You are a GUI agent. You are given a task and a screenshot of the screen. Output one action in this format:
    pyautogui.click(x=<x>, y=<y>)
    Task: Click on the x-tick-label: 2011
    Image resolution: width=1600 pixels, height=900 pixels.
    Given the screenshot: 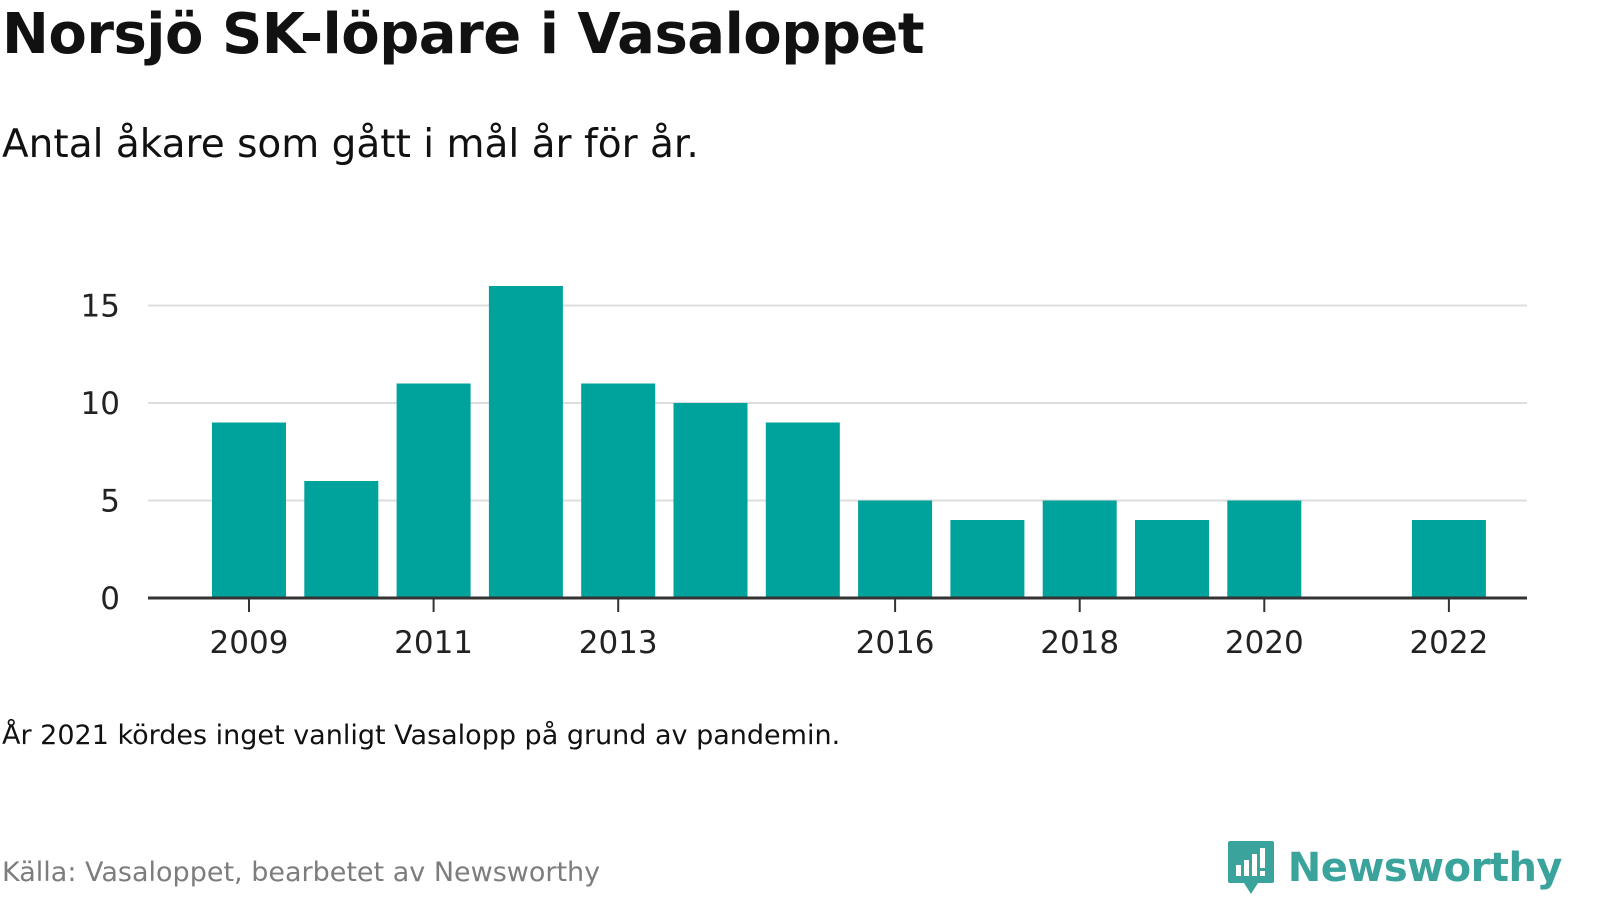 What is the action you would take?
    pyautogui.click(x=433, y=643)
    